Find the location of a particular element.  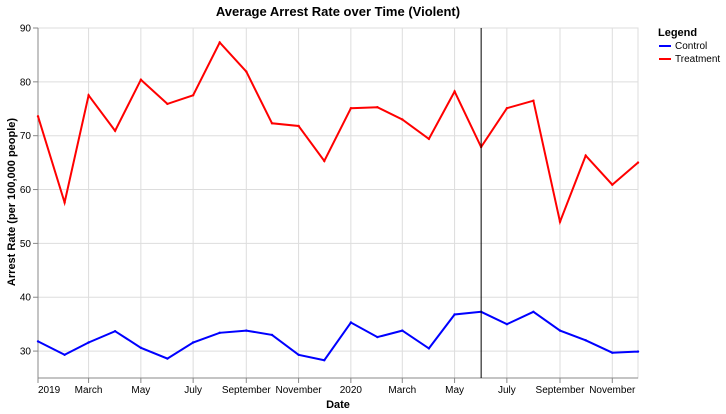

legend-title: Legend is located at coordinates (677, 33).